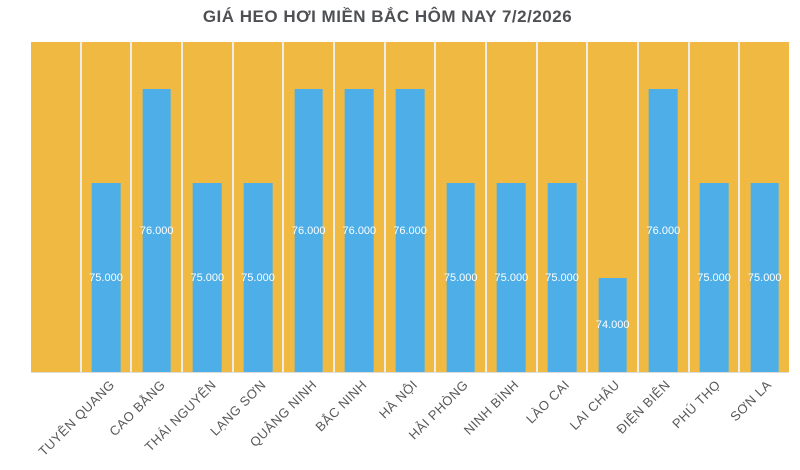 The width and height of the screenshot is (800, 470). Describe the element at coordinates (387, 16) in the screenshot. I see `chart-title: GIÁ HEO HƠI MIỀN BẮC HÔM NAY 7/2/2026` at that location.